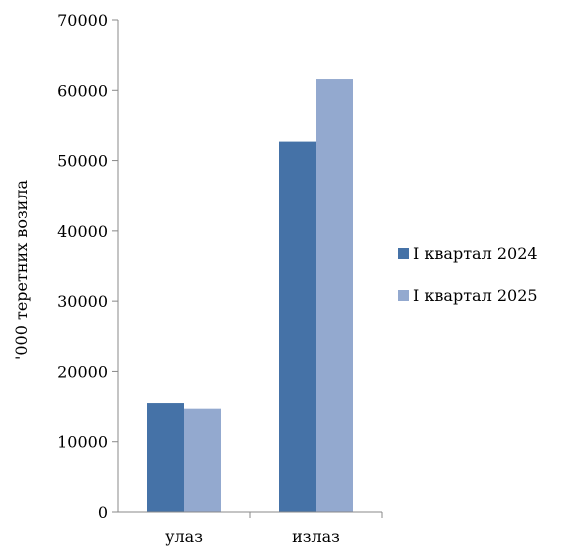 This screenshot has height=548, width=584. What do you see at coordinates (82, 161) in the screenshot?
I see `y-tick-label: 50000` at bounding box center [82, 161].